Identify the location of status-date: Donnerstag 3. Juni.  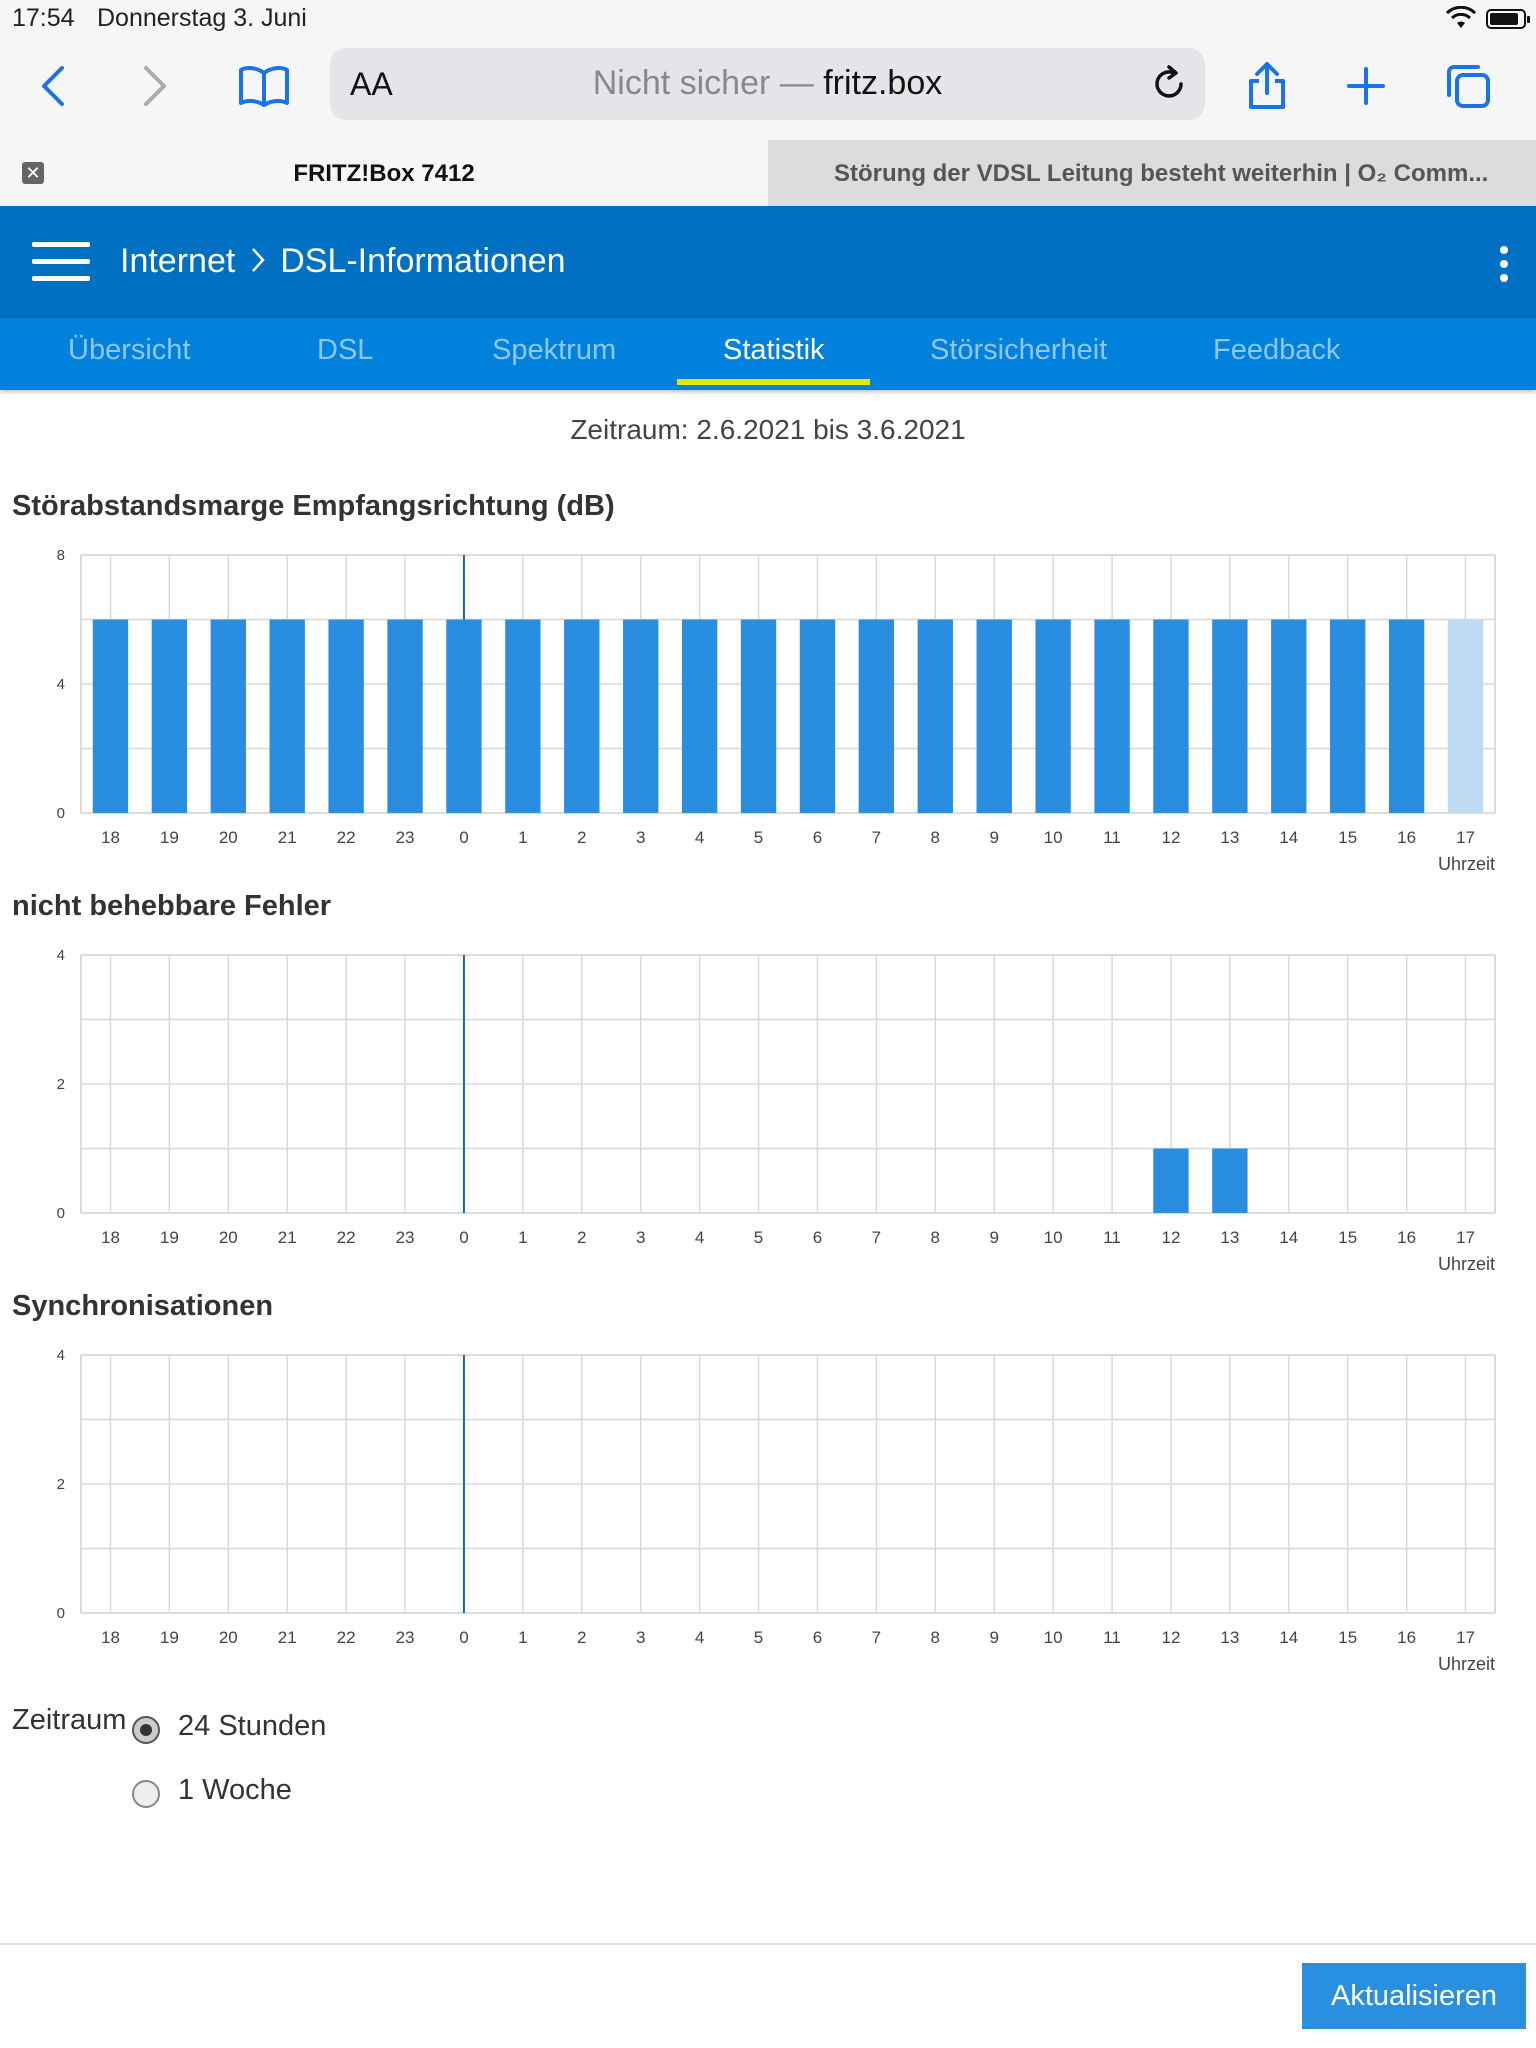
(202, 18).